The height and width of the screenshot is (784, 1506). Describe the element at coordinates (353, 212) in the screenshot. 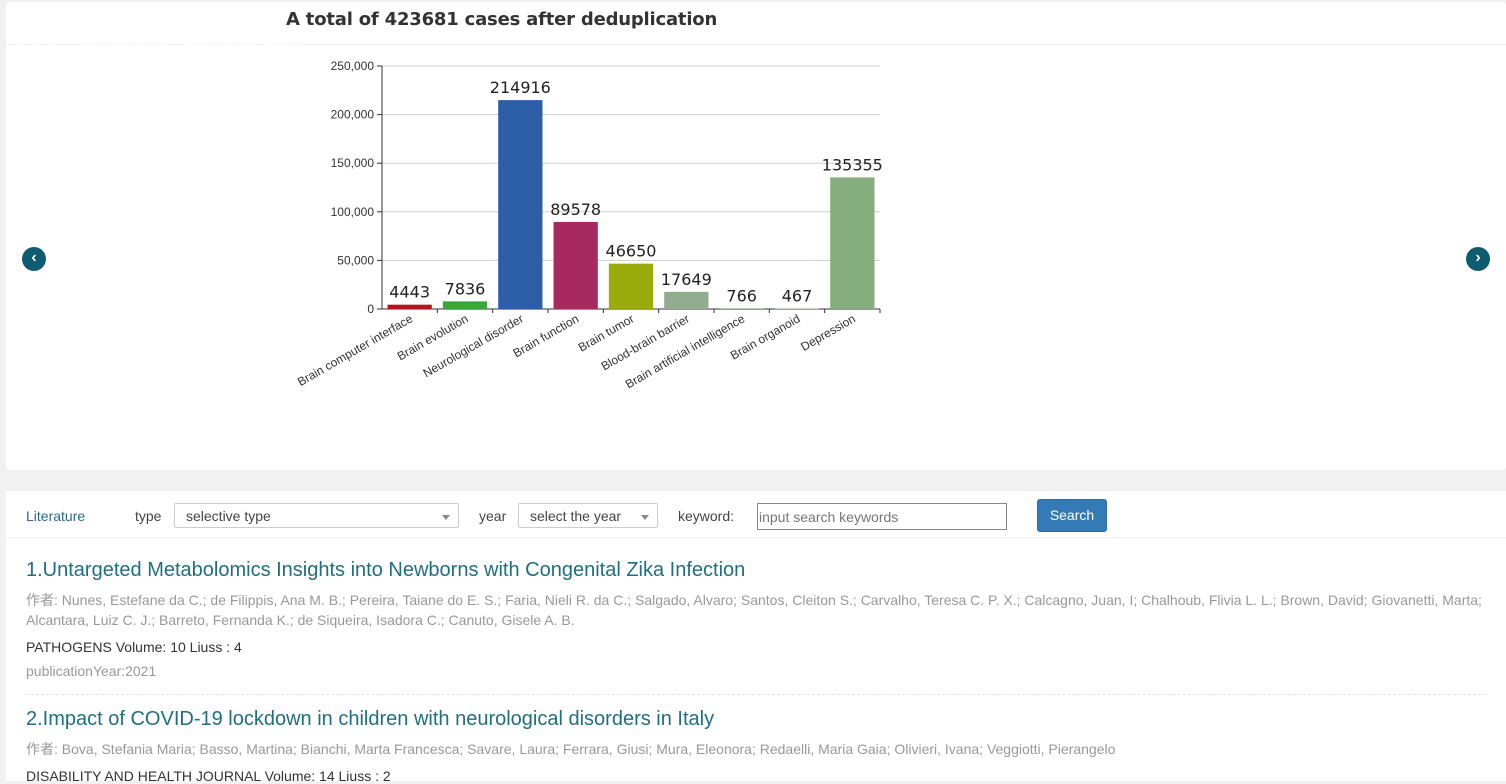

I see `y-tick-label: 100,000` at that location.